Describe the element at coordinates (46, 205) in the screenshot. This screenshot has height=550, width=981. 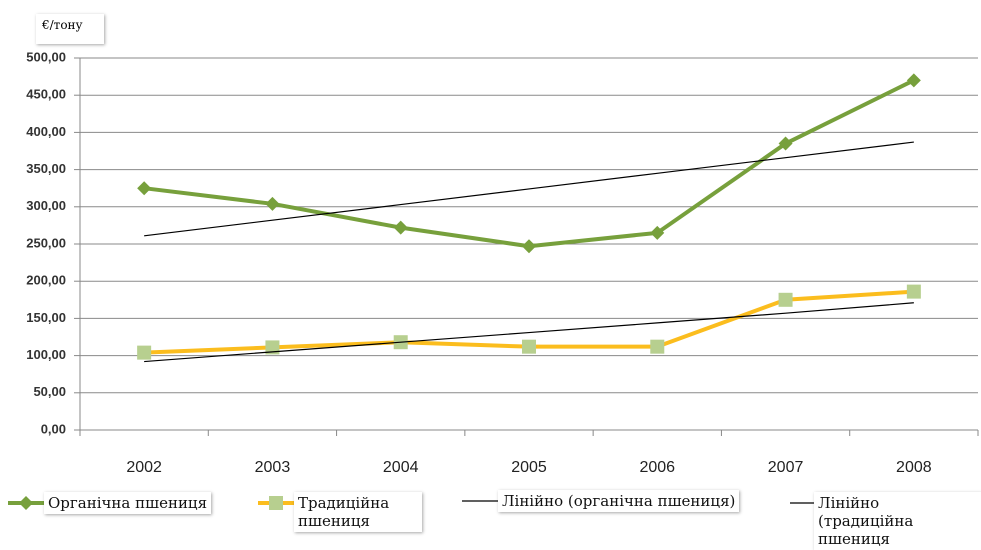
I see `y-tick-label: 300,00` at that location.